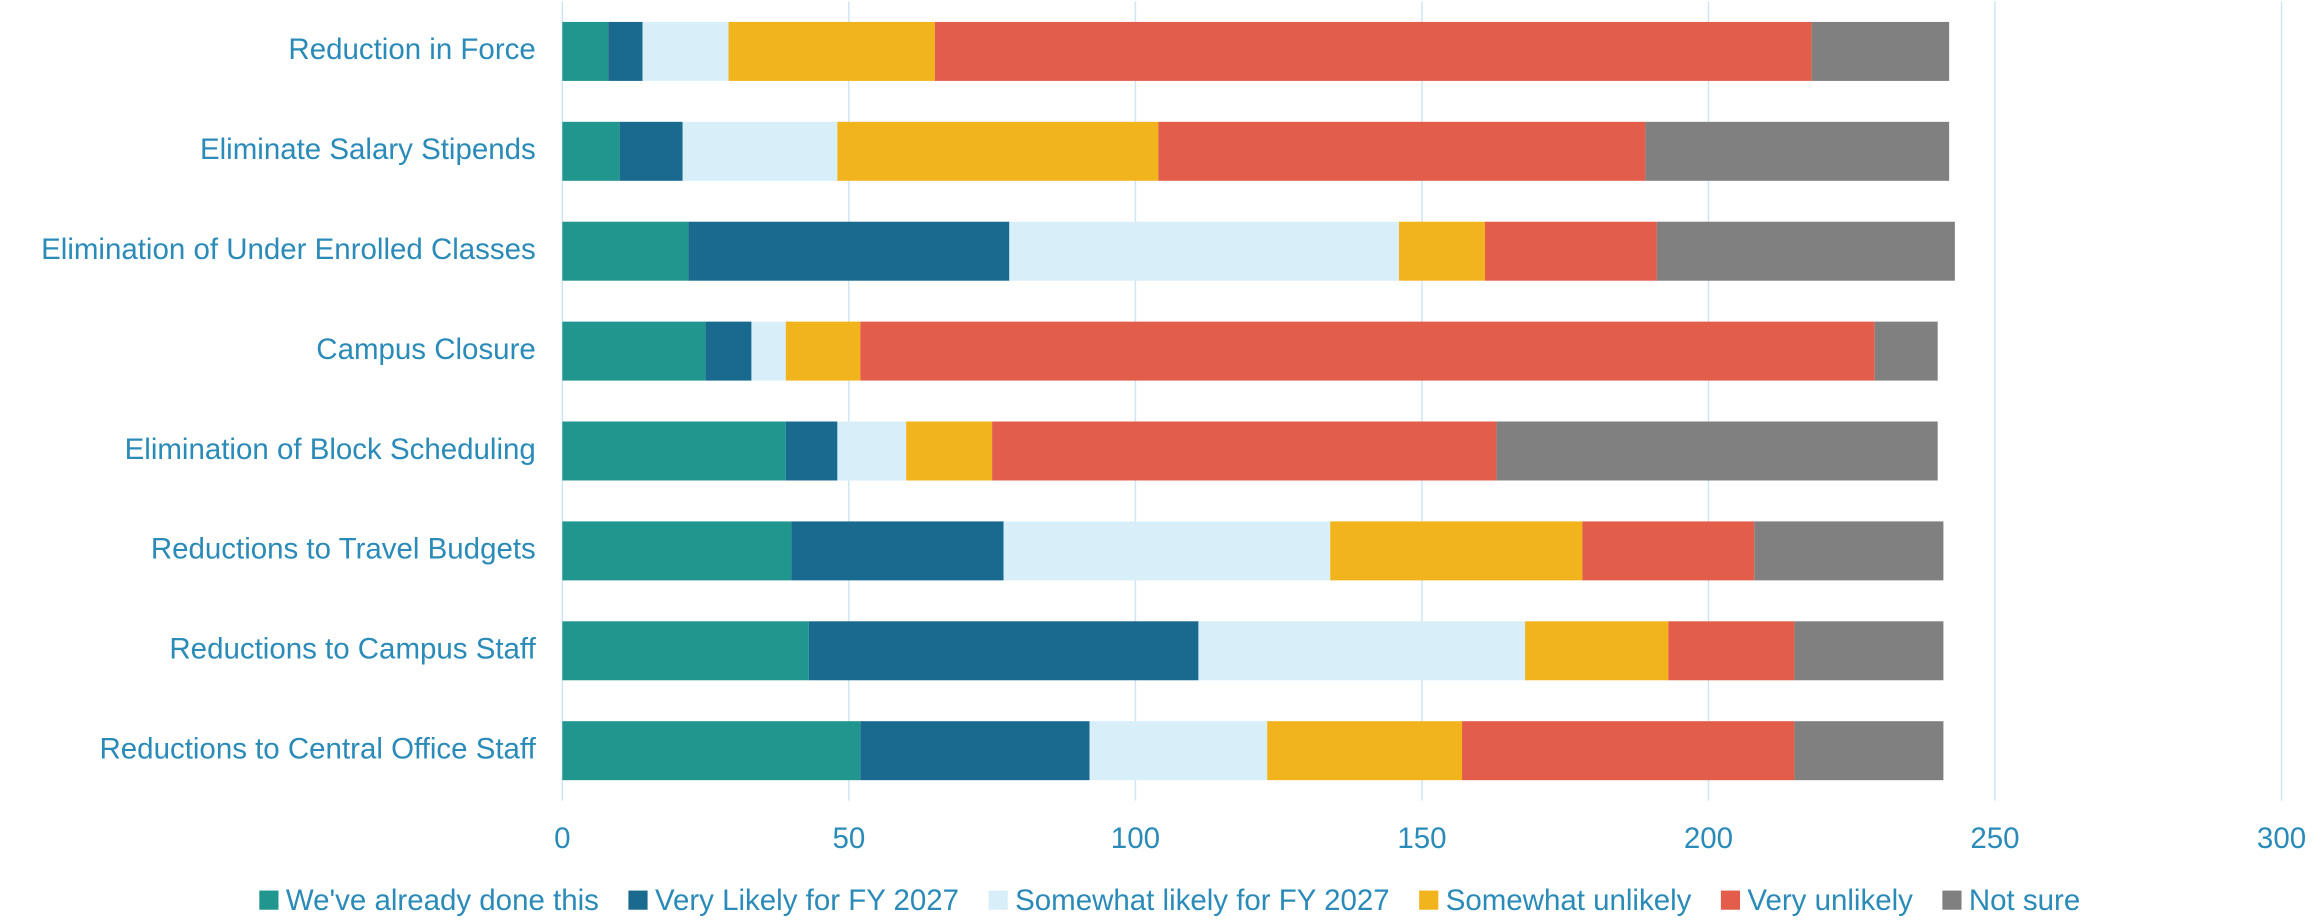  I want to click on y-tick-label: Elimination of Under Enrolled Classes, so click(288, 249).